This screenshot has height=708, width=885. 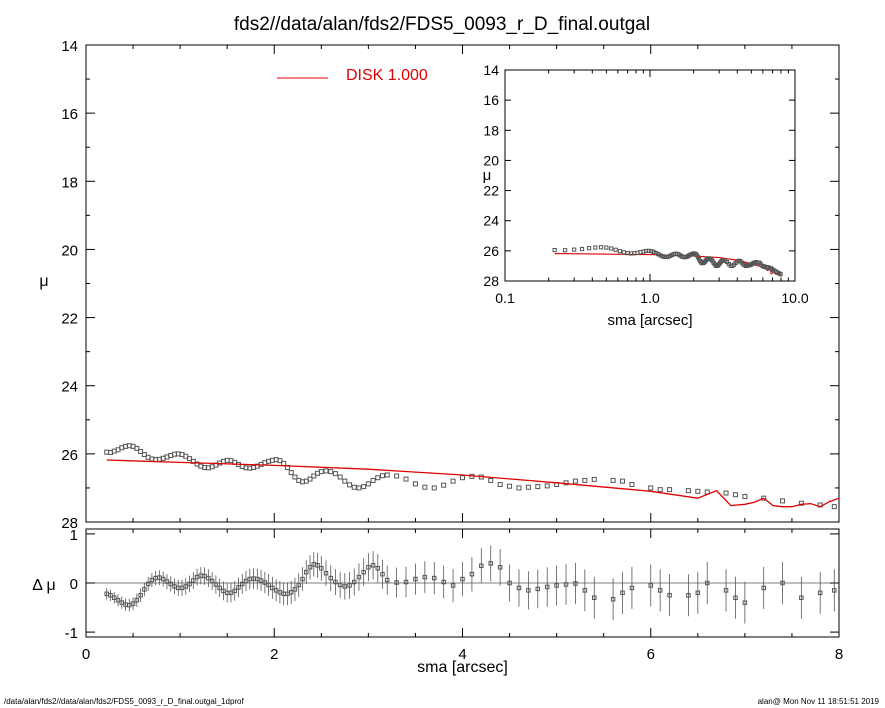 What do you see at coordinates (487, 175) in the screenshot?
I see `inset-ylabel: μ` at bounding box center [487, 175].